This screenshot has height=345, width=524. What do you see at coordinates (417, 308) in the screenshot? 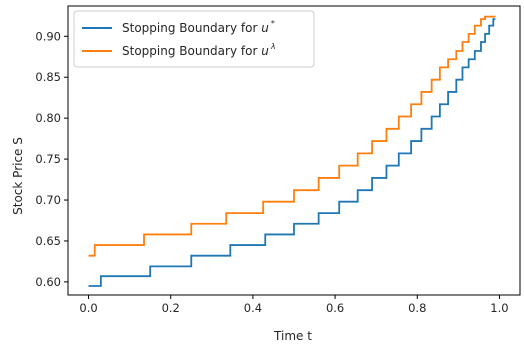
I see `x-tick-label: 0.8` at bounding box center [417, 308].